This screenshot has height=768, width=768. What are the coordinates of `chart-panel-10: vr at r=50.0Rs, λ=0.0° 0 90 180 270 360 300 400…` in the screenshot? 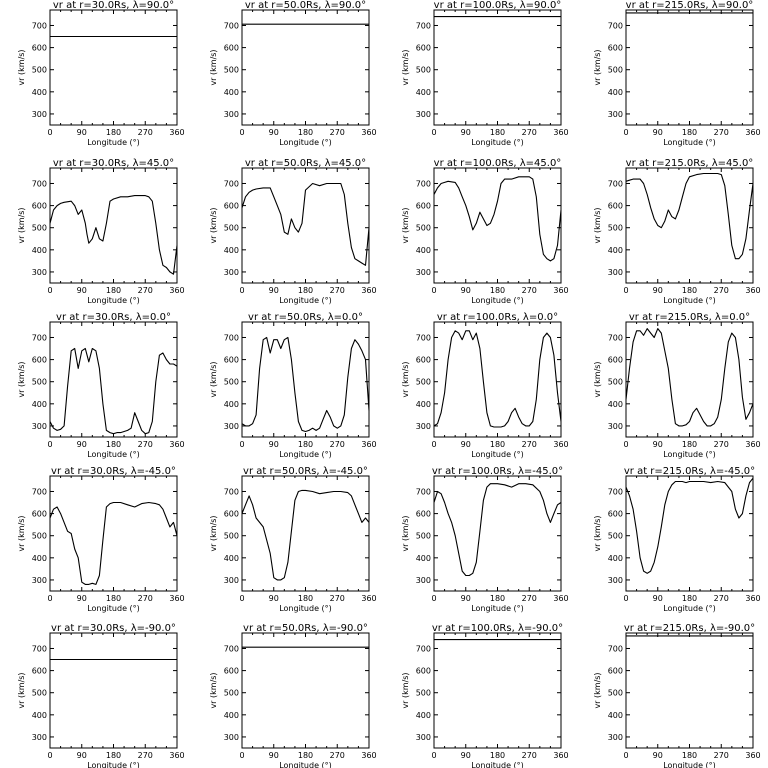 It's located at (293, 385).